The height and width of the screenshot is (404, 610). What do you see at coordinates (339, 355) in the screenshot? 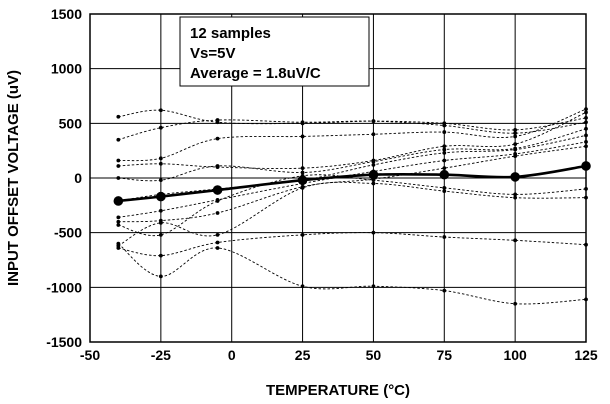
I see `x-tick-labels: -50 -25 0 25 50 75 100 125` at bounding box center [339, 355].